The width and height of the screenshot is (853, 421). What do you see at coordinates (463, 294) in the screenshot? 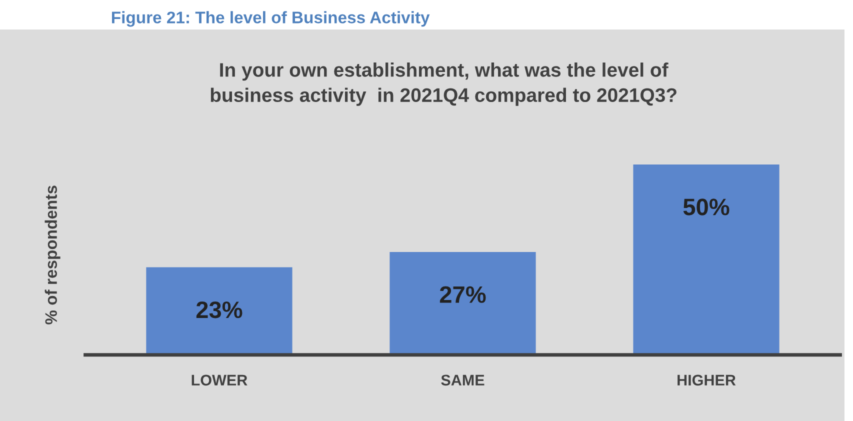
I see `data-label: 27%` at bounding box center [463, 294].